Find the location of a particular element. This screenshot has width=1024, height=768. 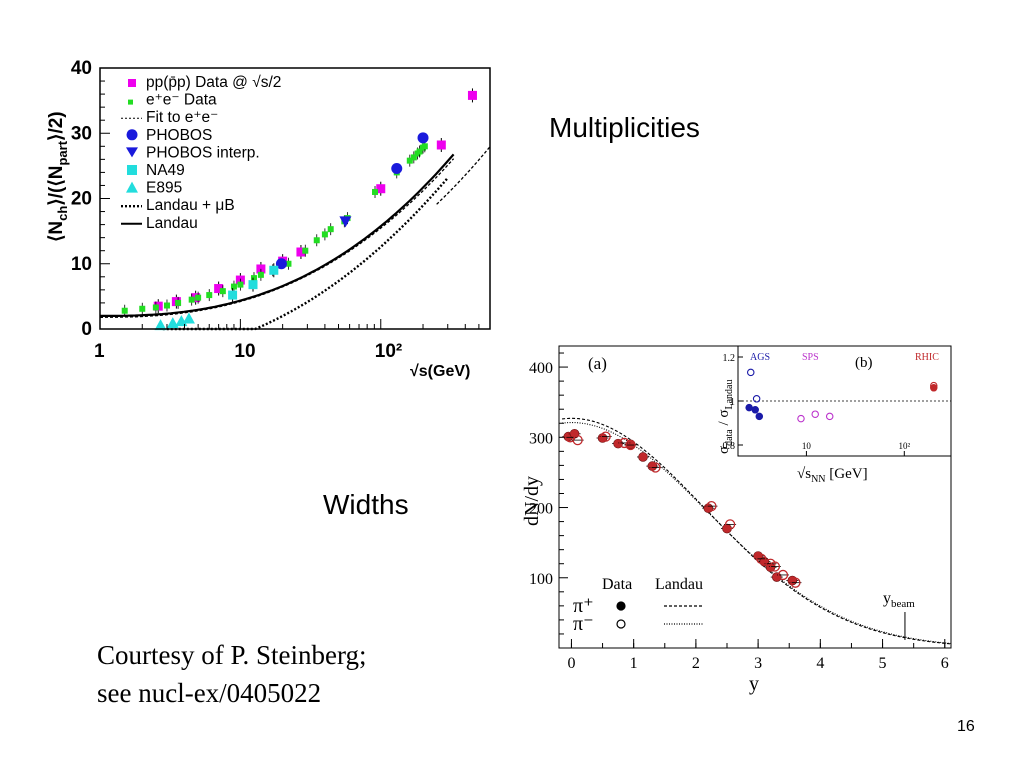

landau-curve is located at coordinates (277, 235).